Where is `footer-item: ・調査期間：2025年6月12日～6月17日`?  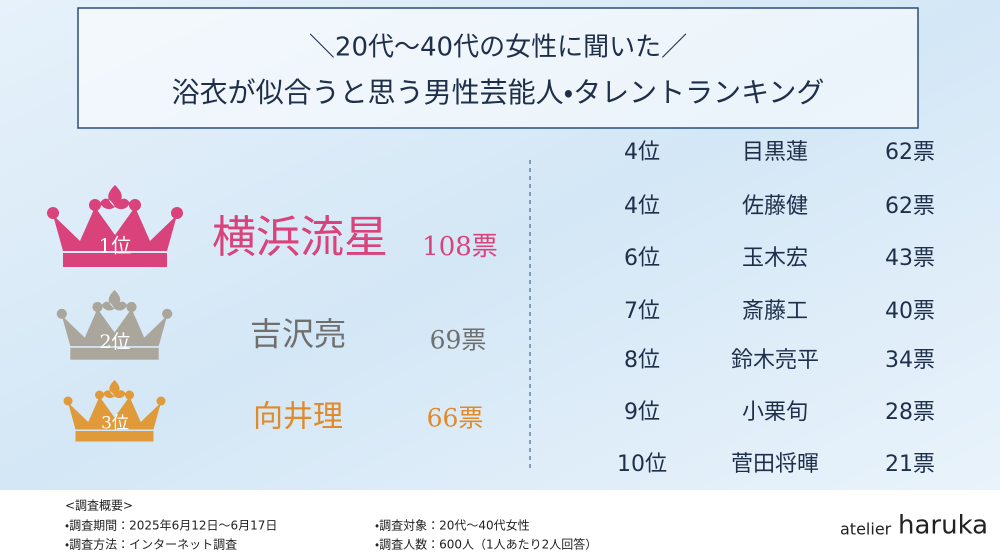
footer-item: ・調査期間：2025年6月12日～6月17日 is located at coordinates (171, 526).